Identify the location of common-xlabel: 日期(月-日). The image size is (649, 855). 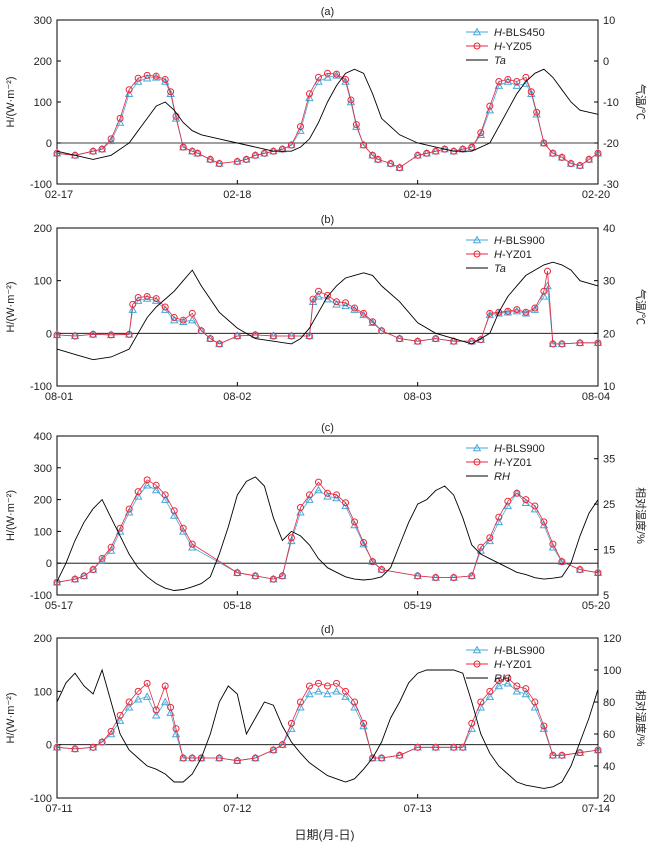
(324, 835).